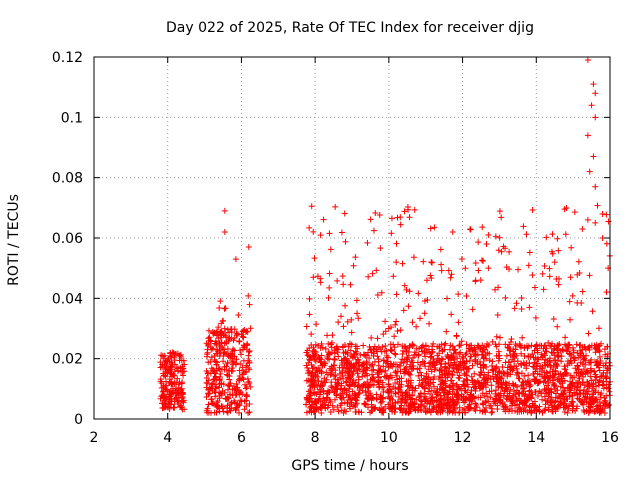 The width and height of the screenshot is (640, 480). I want to click on y-tick-label: 0.02, so click(67, 360).